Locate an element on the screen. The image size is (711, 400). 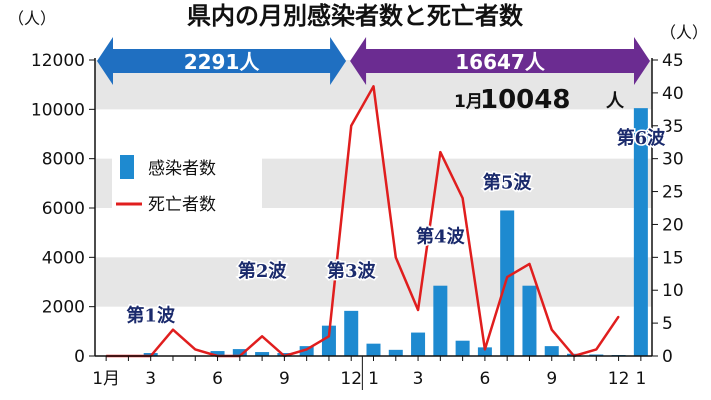
legend-bar-swatch is located at coordinates (127, 167).